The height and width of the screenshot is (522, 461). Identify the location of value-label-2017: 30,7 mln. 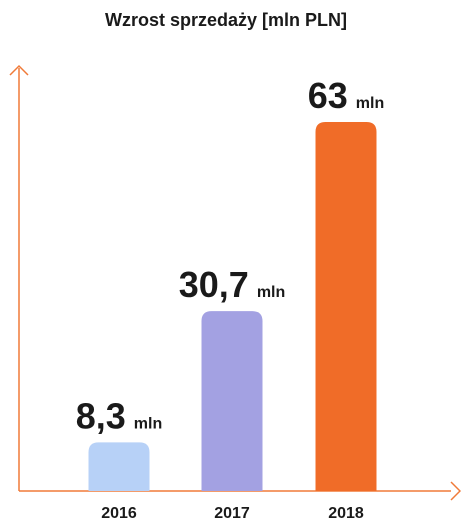
(232, 284).